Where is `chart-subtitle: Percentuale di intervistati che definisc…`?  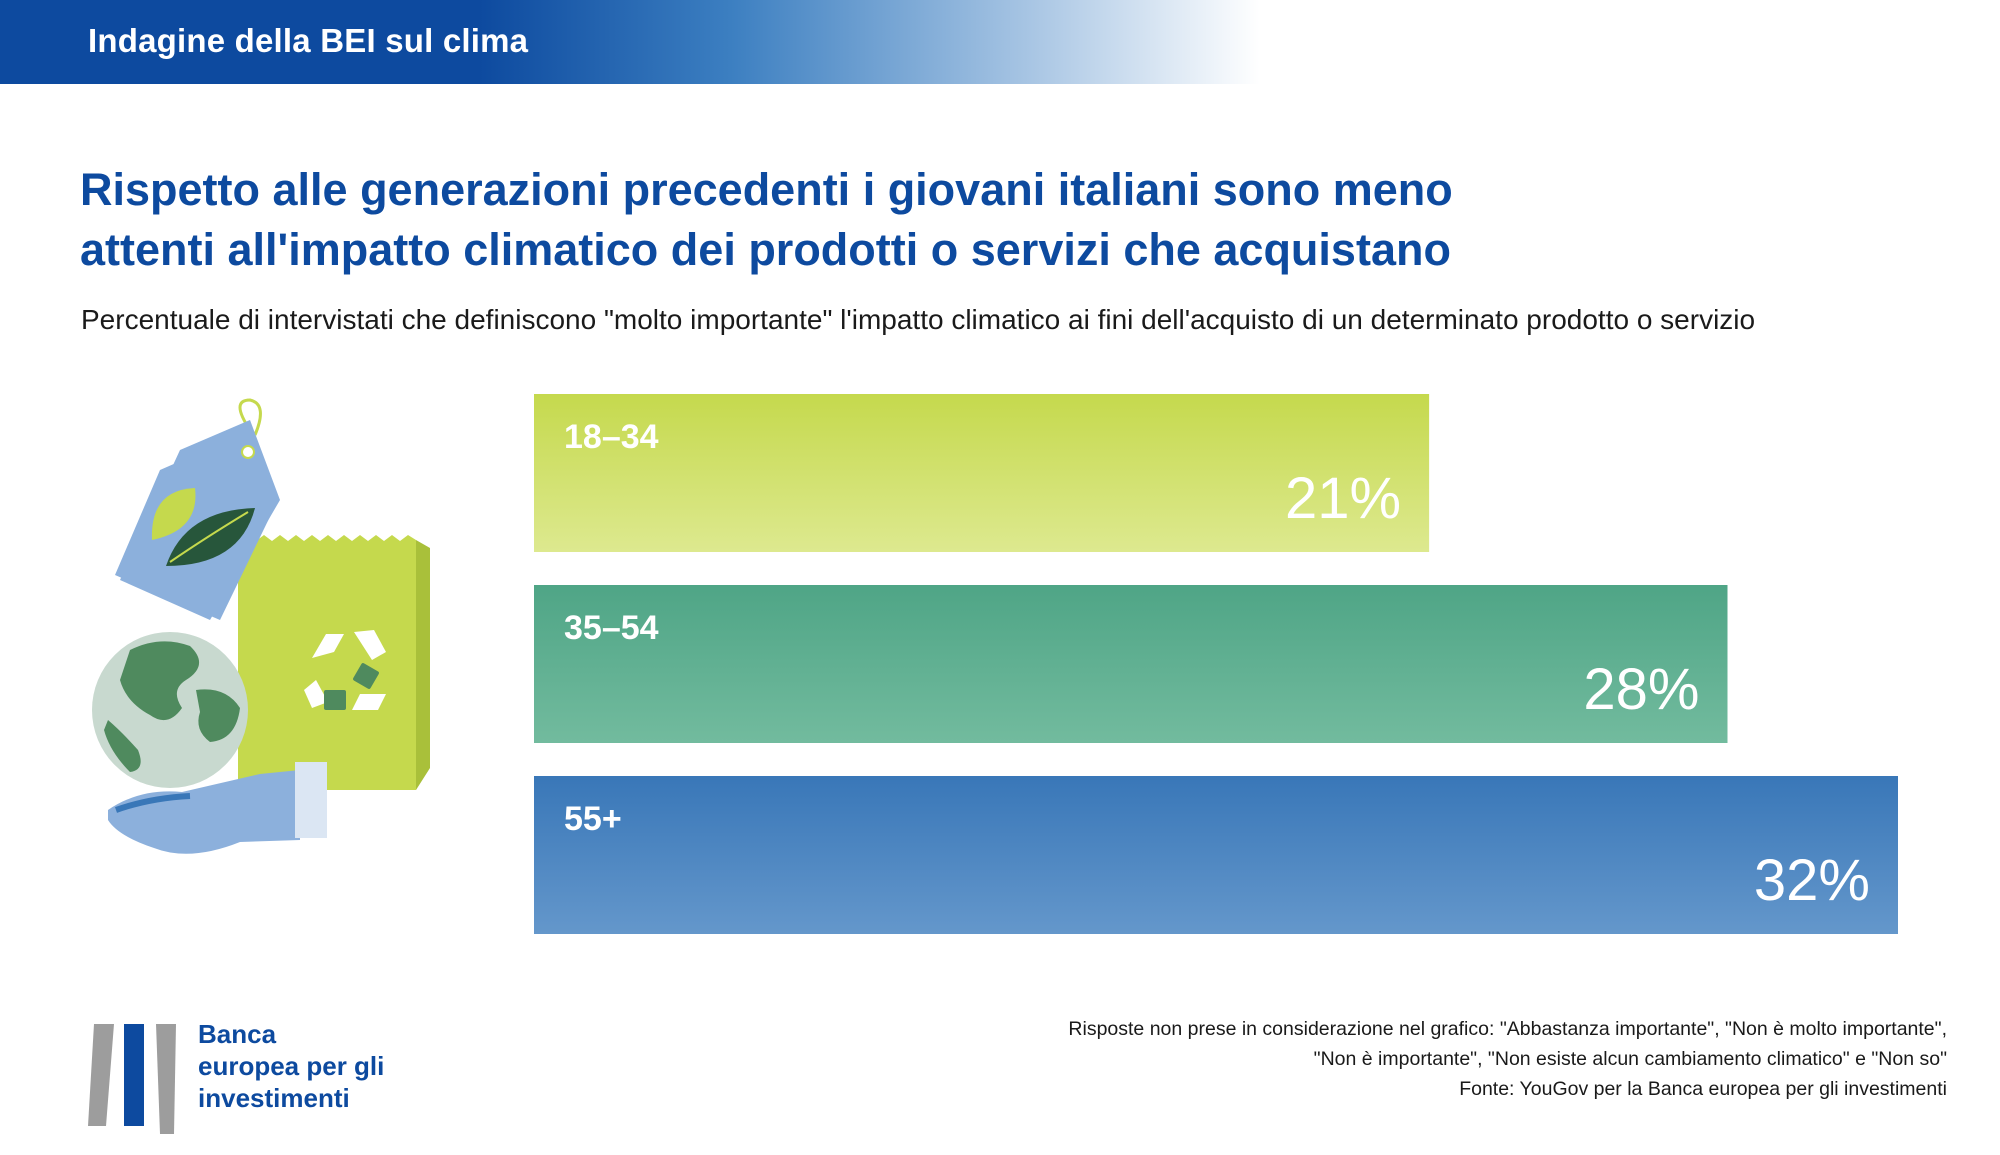 chart-subtitle: Percentuale di intervistati che definisc… is located at coordinates (918, 319).